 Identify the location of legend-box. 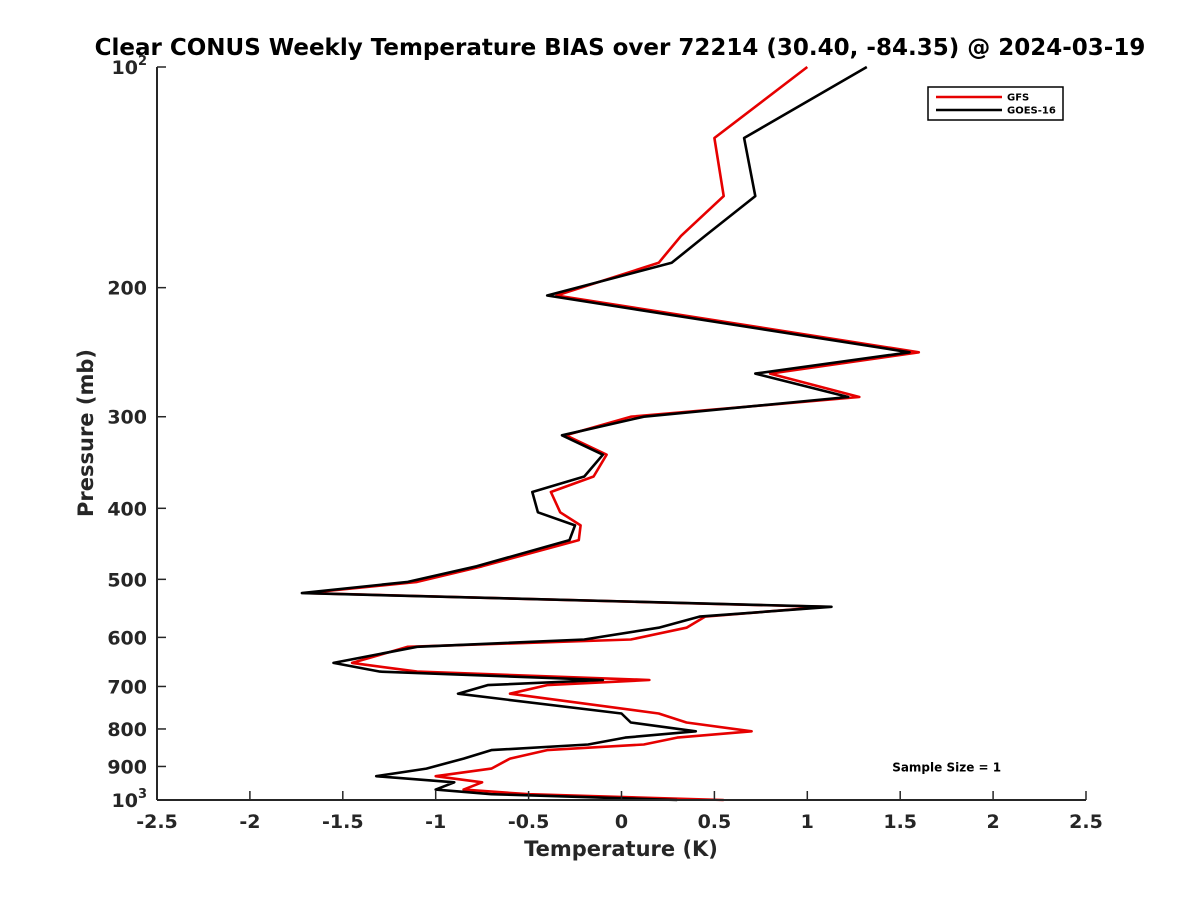
(995, 103).